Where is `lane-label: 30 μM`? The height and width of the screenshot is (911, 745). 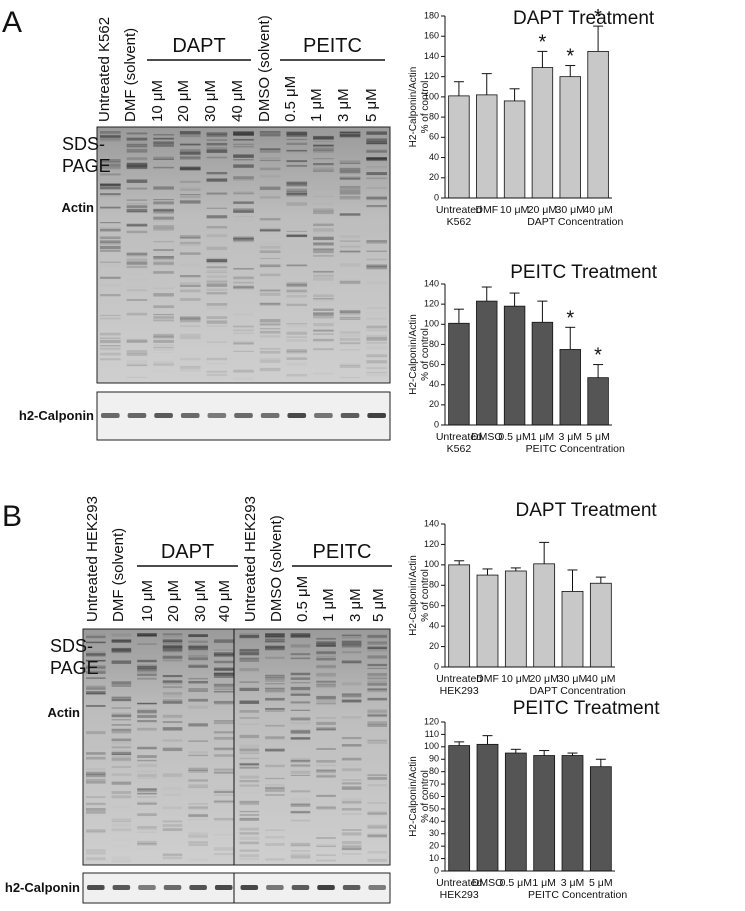 lane-label: 30 μM is located at coordinates (200, 601).